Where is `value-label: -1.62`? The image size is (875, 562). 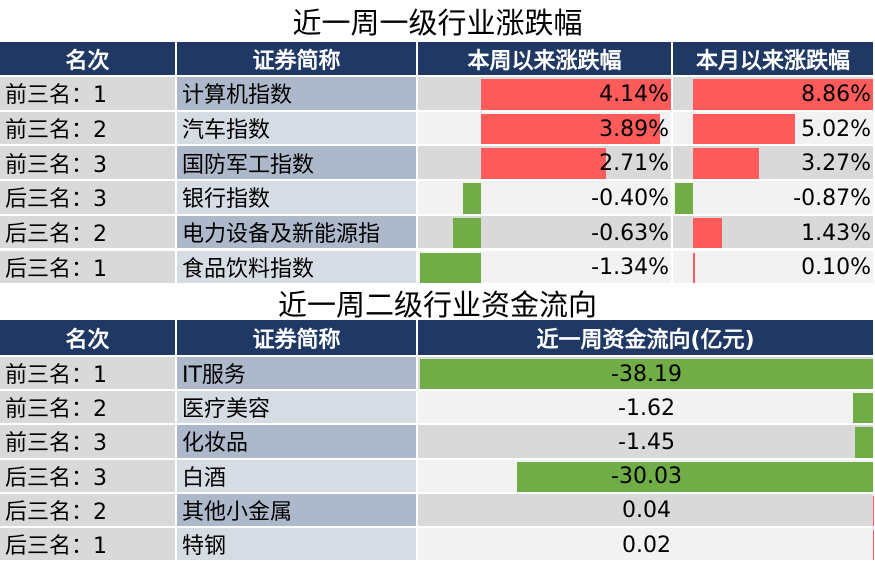
value-label: -1.62 is located at coordinates (646, 408).